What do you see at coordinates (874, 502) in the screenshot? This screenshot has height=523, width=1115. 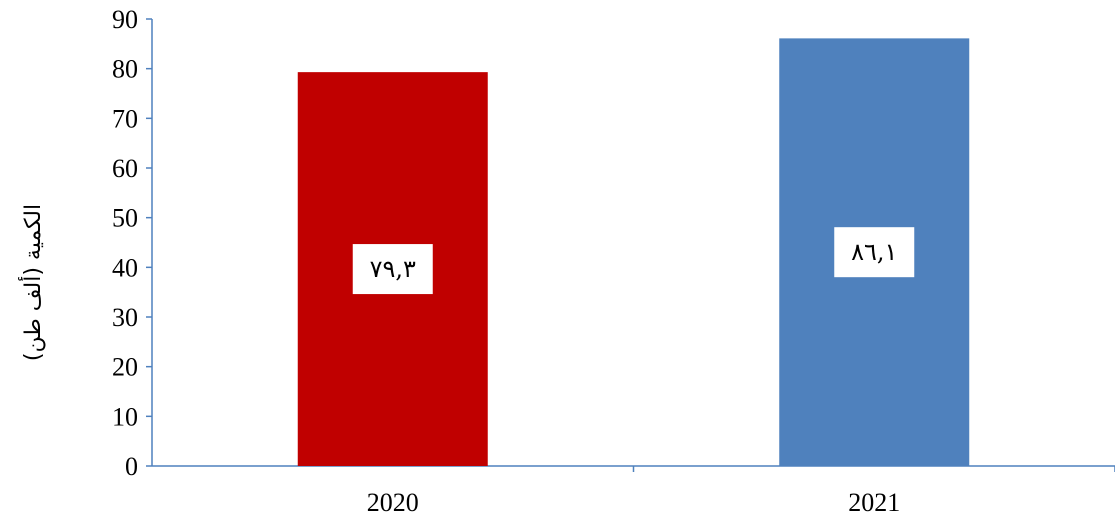 I see `x-tick-label: 2021` at bounding box center [874, 502].